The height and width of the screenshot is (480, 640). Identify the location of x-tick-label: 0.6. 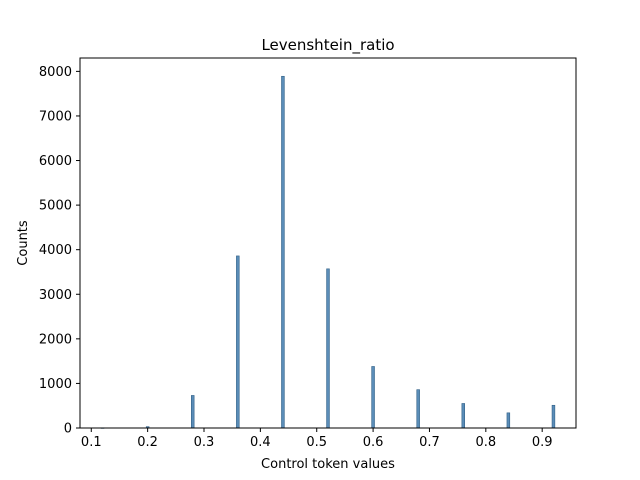
(373, 442).